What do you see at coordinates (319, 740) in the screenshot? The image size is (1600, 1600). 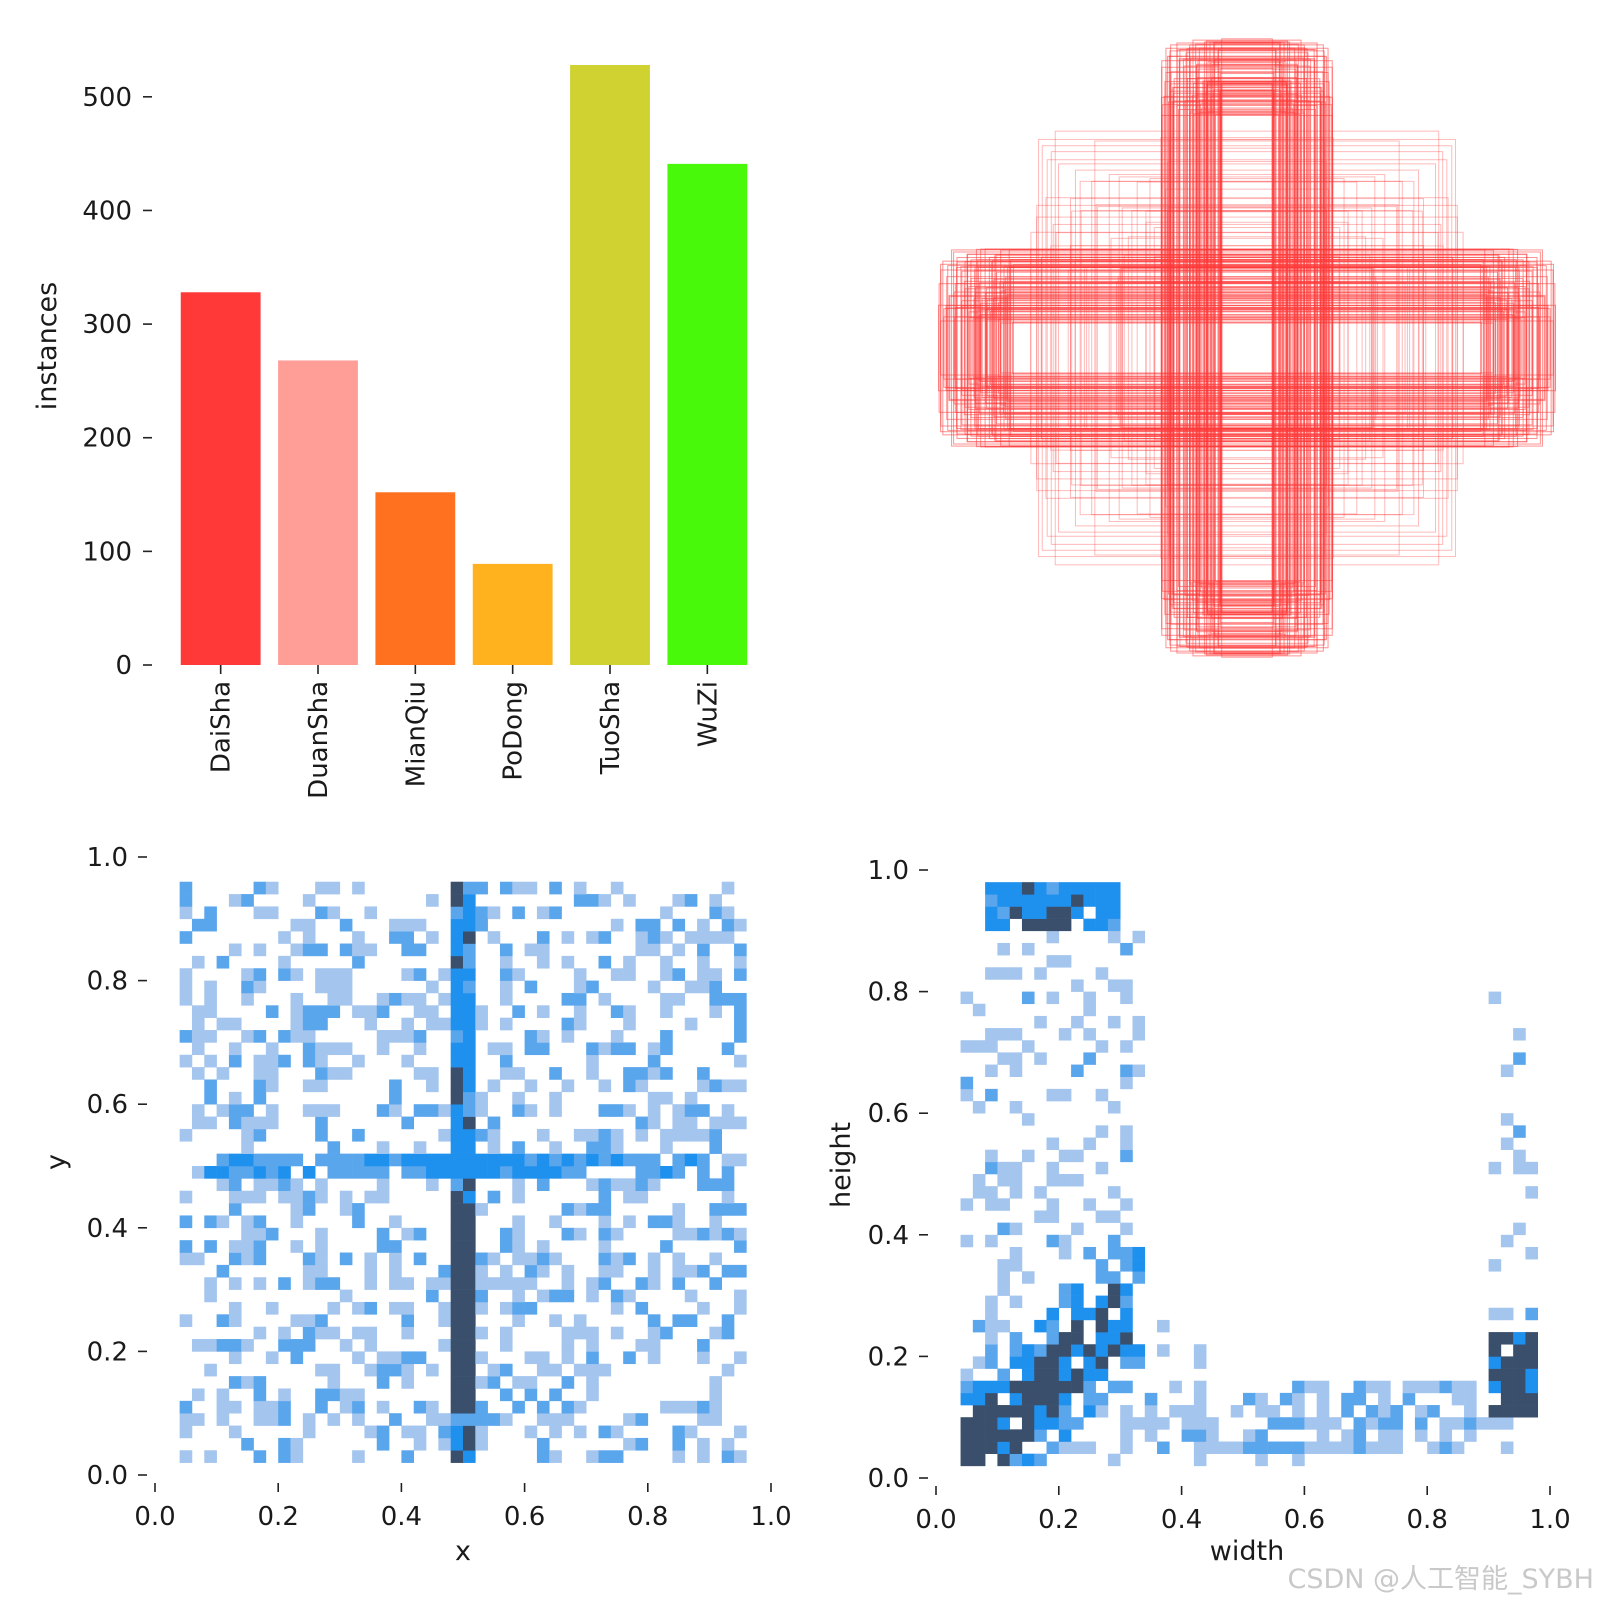 I see `bar-x-tick-label: DuanSha` at bounding box center [319, 740].